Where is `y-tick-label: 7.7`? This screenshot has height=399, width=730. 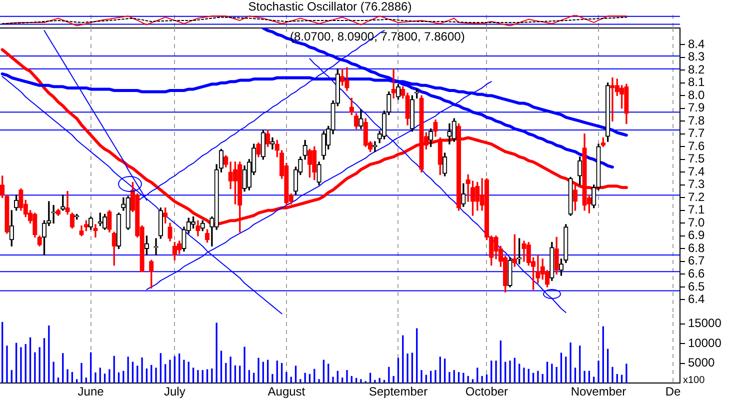 y-tick-label: 7.7 is located at coordinates (697, 133).